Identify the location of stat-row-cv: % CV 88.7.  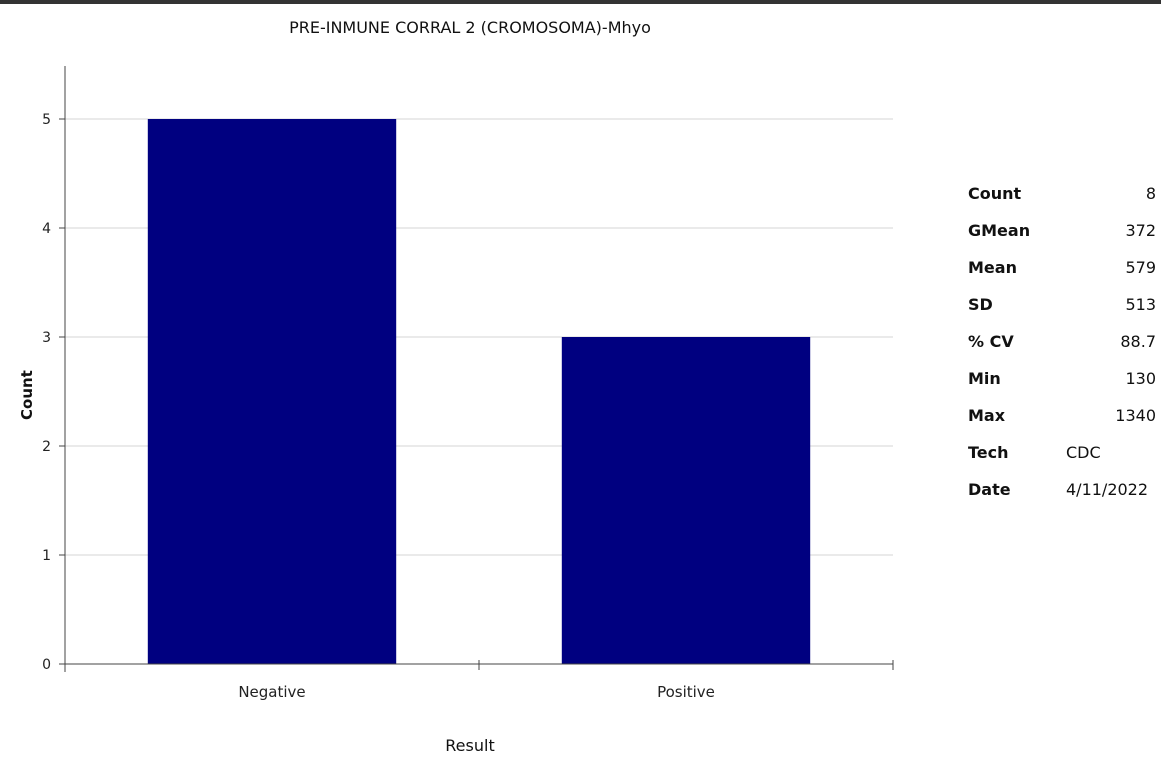
(1062, 346).